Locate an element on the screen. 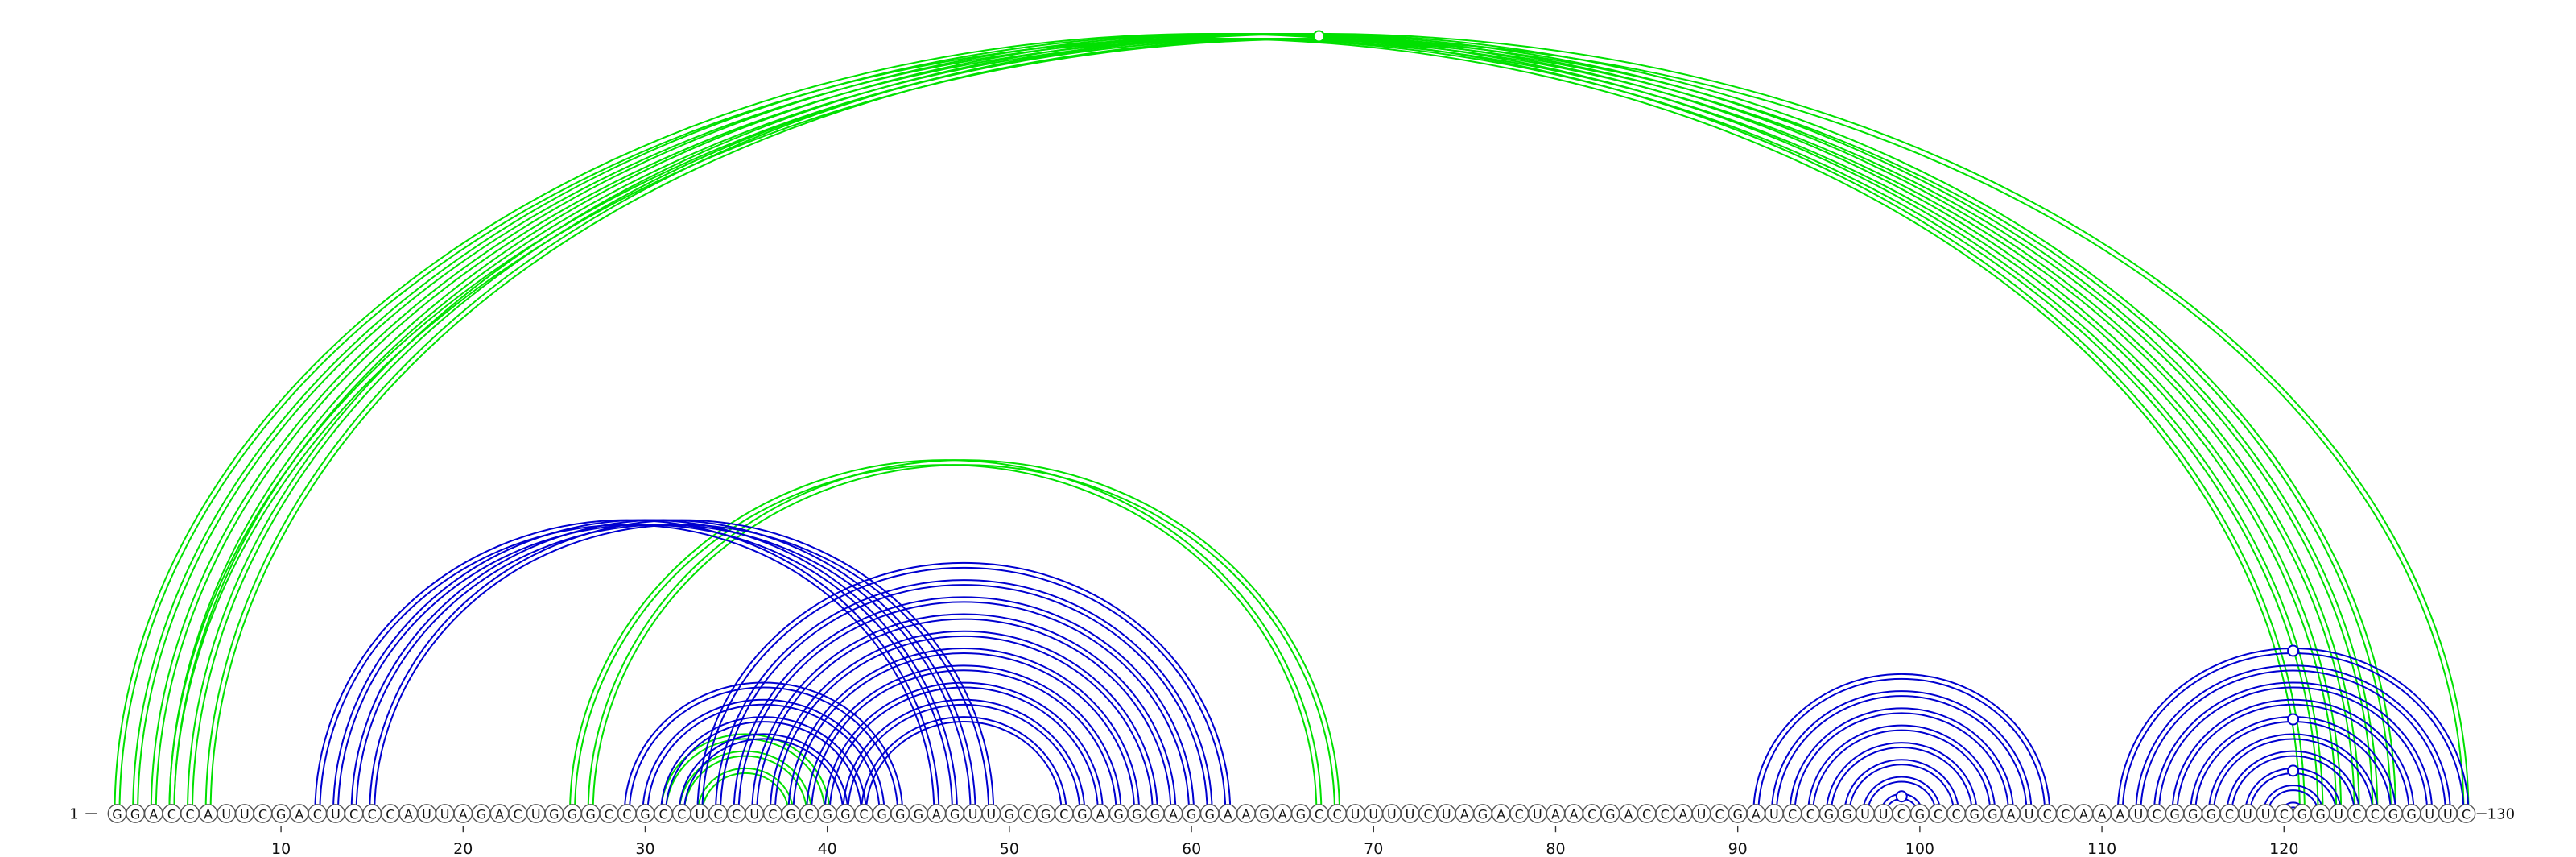 This screenshot has height=857, width=2576. nucleotide-94-letter: C is located at coordinates (1810, 814).